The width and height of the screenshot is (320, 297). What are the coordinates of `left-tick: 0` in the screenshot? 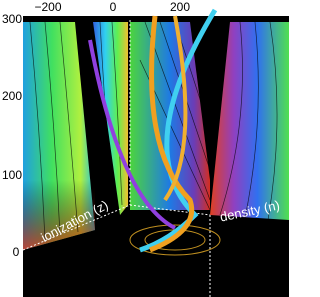 It's located at (16, 252).